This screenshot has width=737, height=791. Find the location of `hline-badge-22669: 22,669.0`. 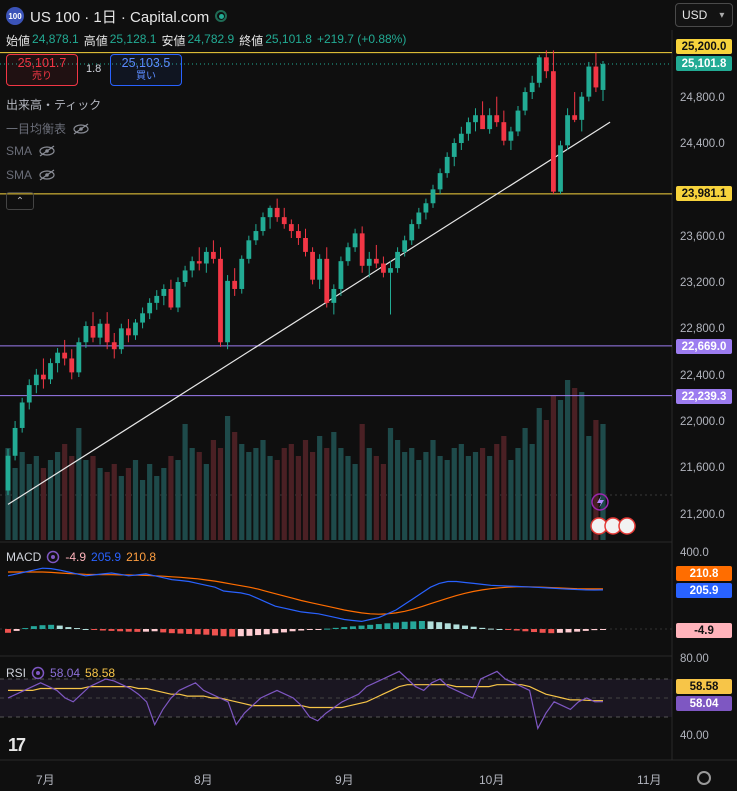

hline-badge-22669: 22,669.0 is located at coordinates (704, 346).